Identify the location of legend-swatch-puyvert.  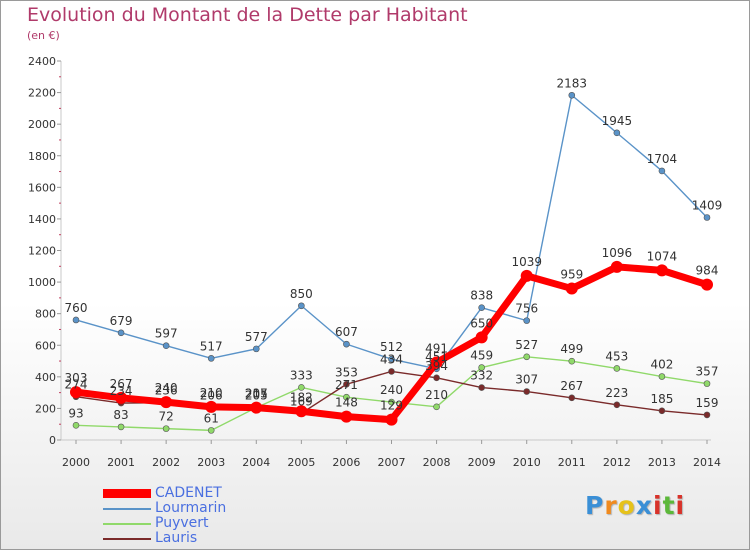
(127, 524).